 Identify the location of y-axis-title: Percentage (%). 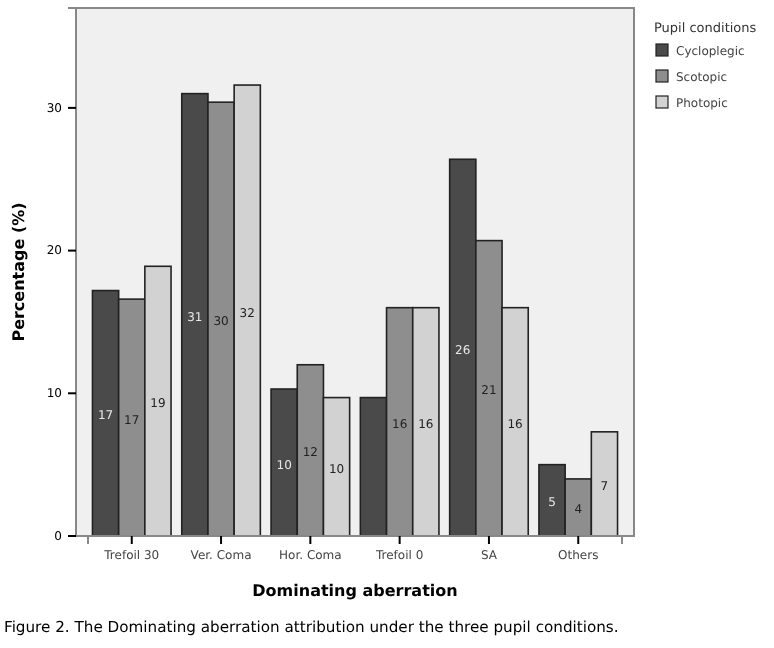
(19, 272).